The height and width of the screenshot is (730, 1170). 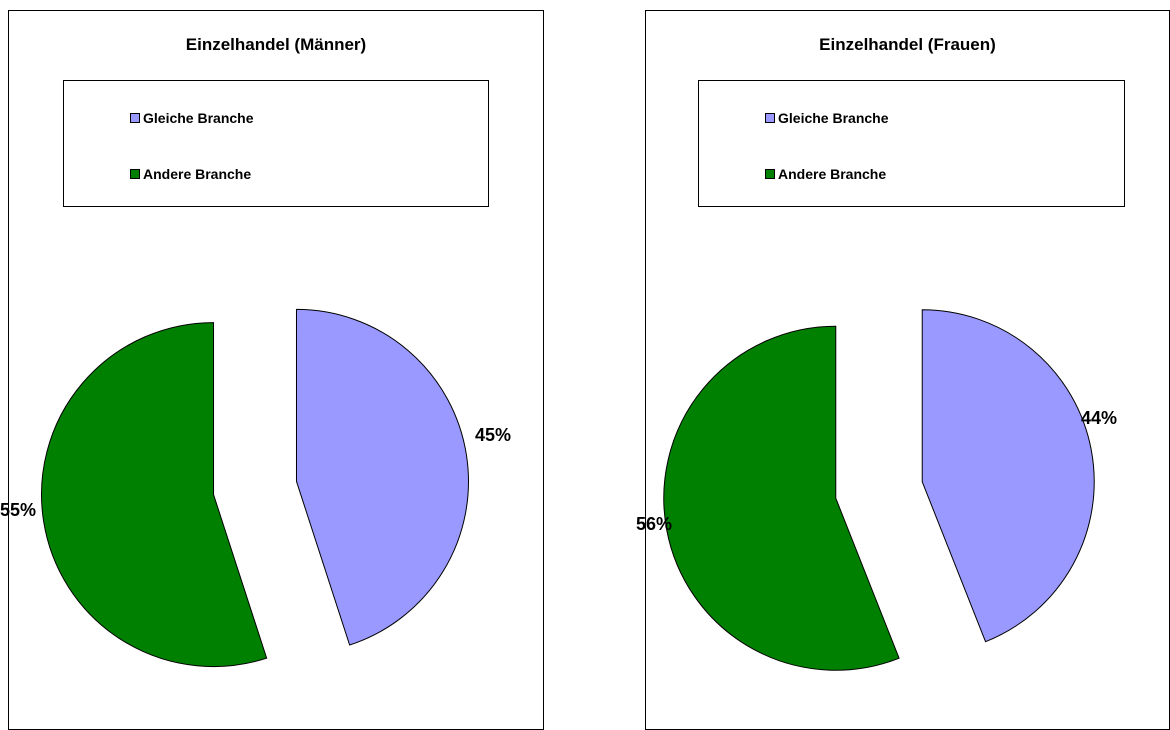 What do you see at coordinates (18, 510) in the screenshot?
I see `pie-slice-label: 55%` at bounding box center [18, 510].